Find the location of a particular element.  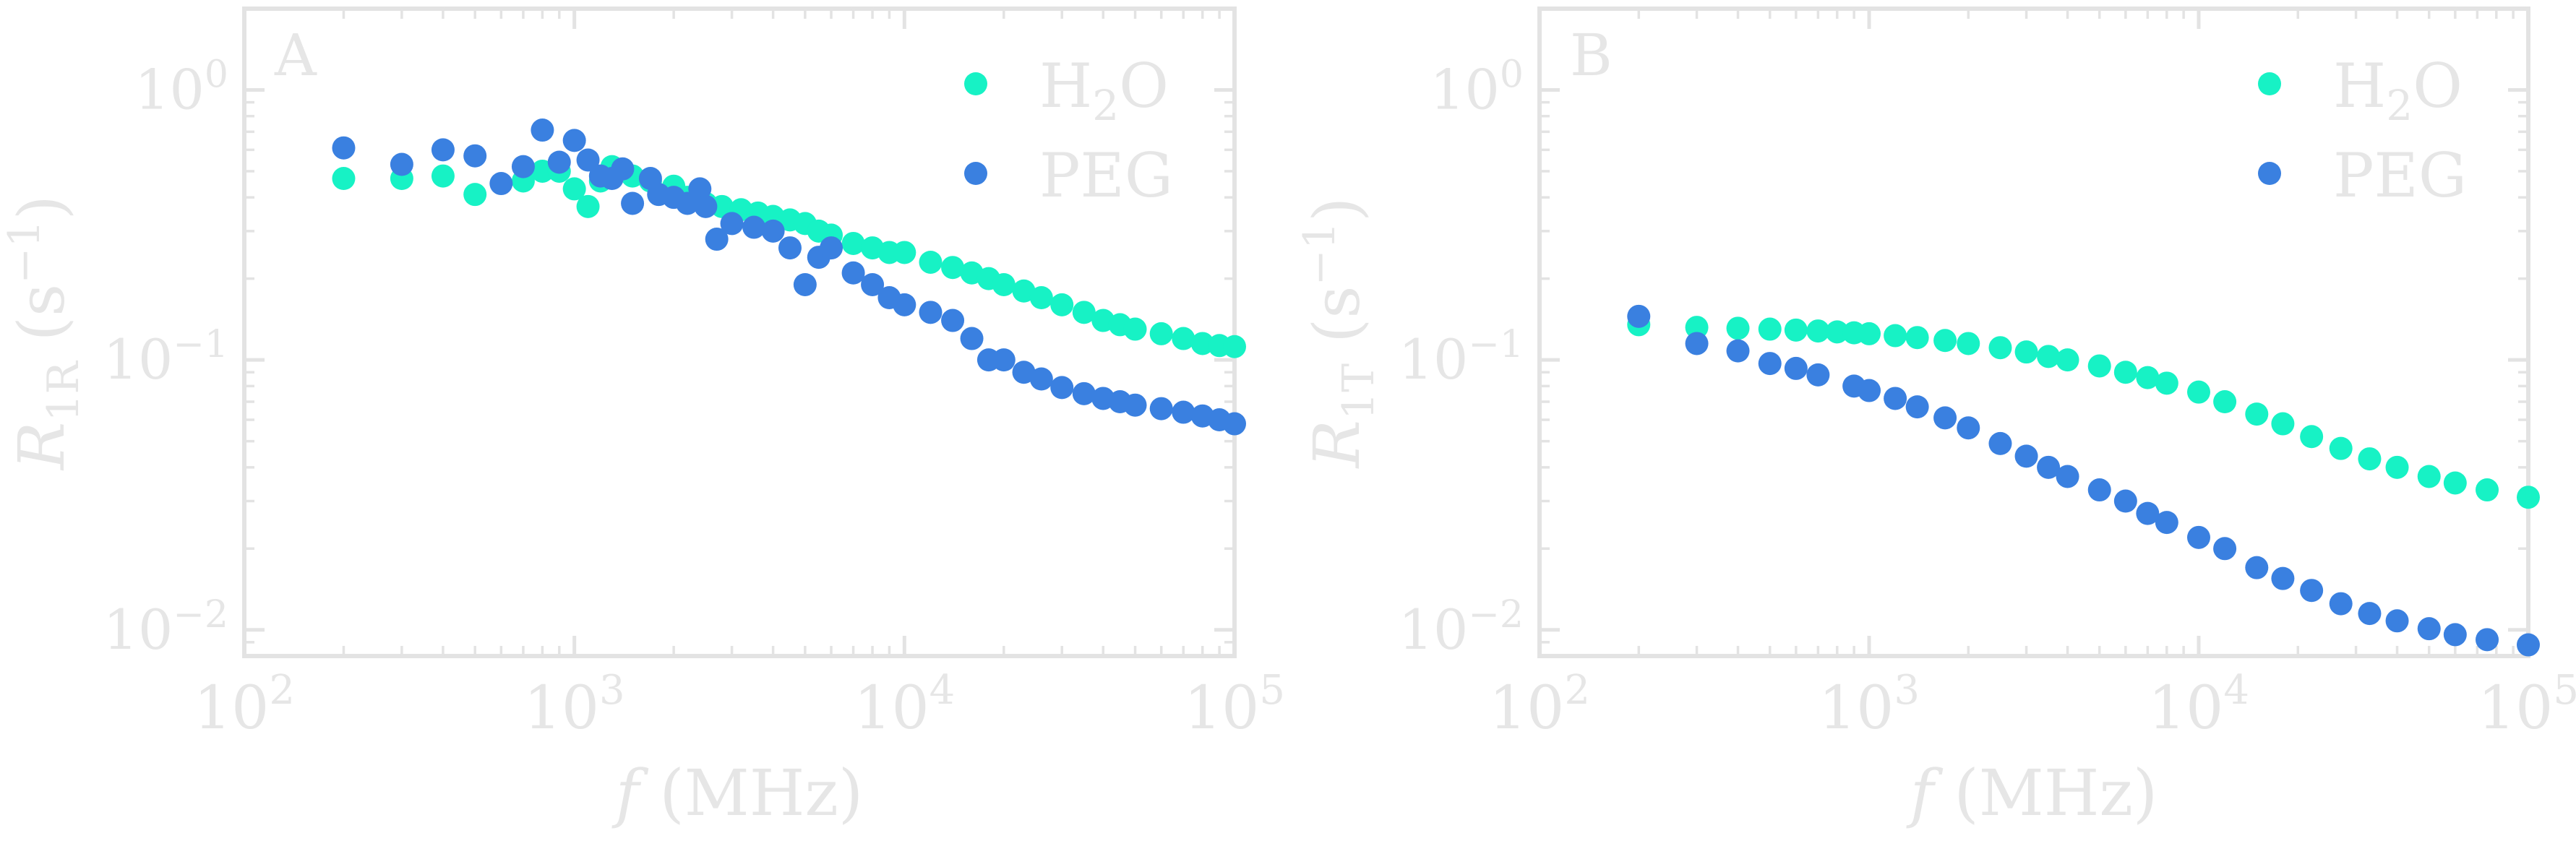

x-tick-label: 105 is located at coordinates (2527, 705).